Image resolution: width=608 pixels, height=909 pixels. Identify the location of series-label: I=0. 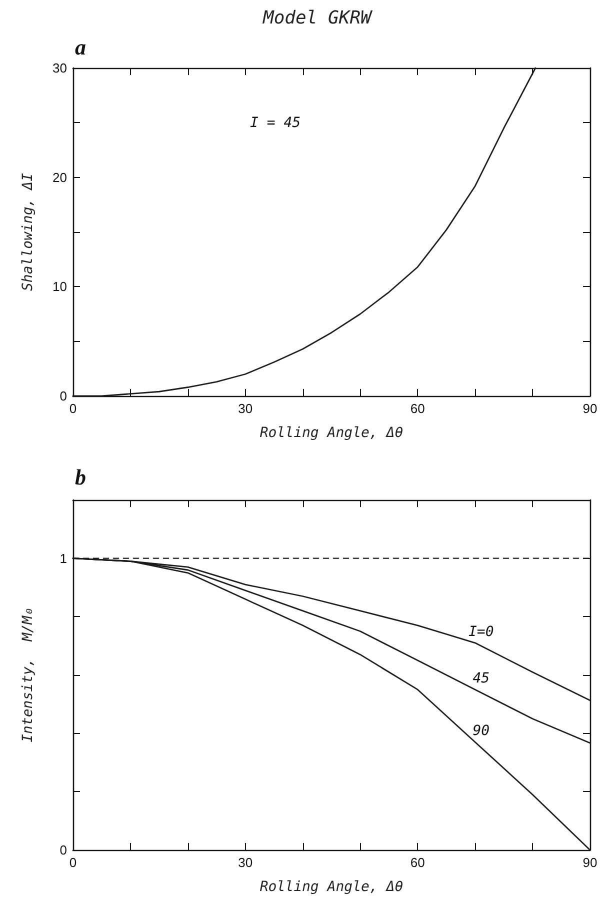
(481, 632).